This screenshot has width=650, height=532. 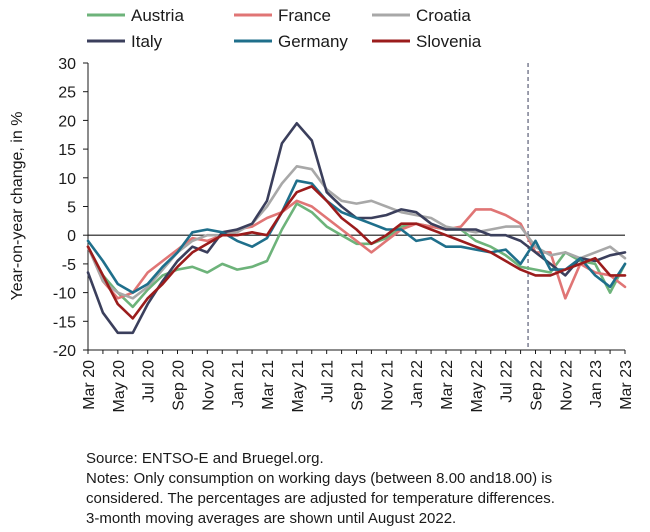 I want to click on x-tick-label: Jul 20, so click(x=149, y=381).